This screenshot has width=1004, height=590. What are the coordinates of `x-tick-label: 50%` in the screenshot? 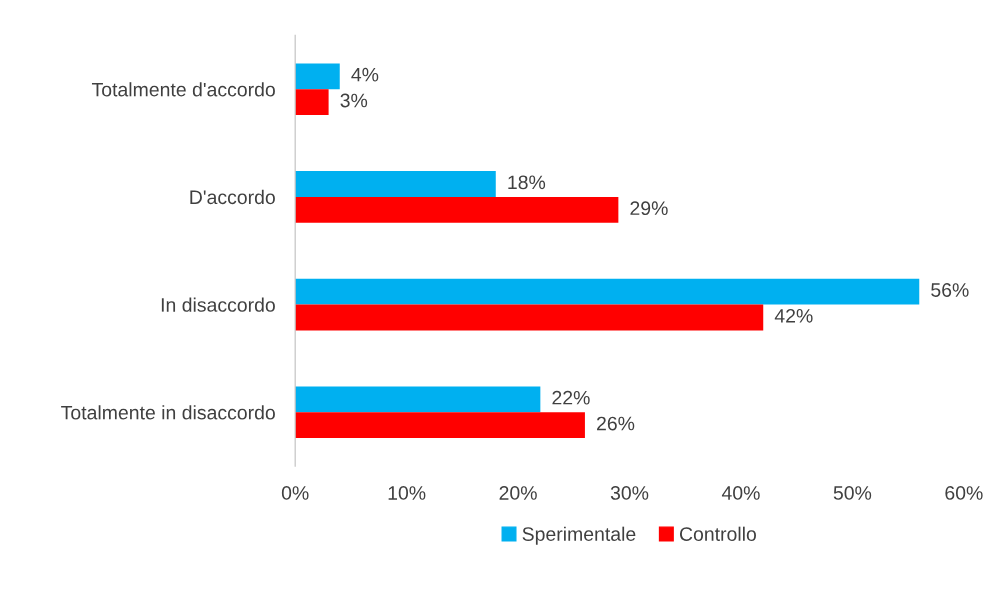 It's located at (852, 493).